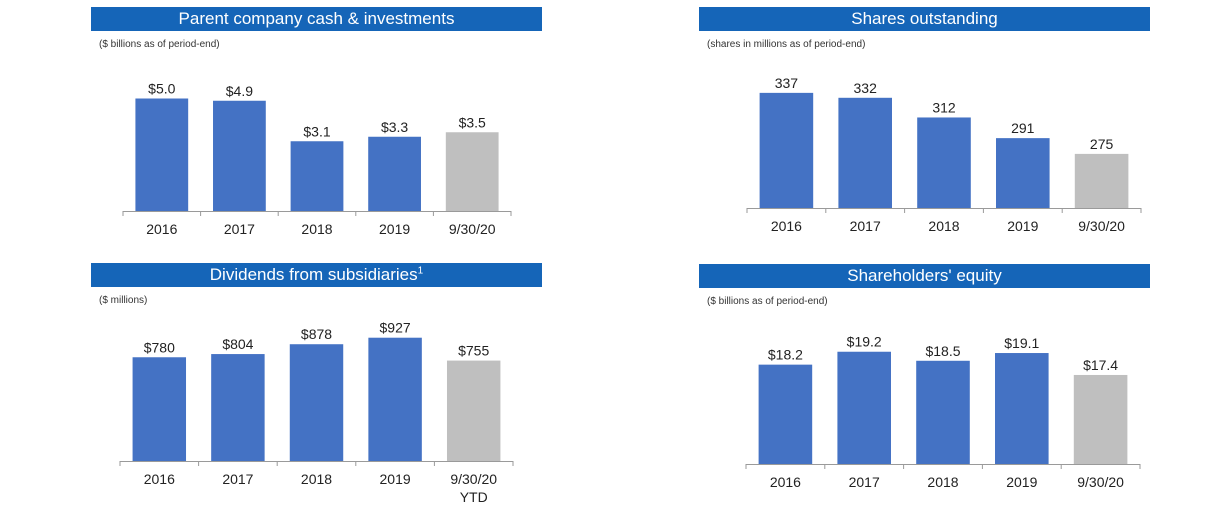  What do you see at coordinates (473, 351) in the screenshot?
I see `data-label: $755` at bounding box center [473, 351].